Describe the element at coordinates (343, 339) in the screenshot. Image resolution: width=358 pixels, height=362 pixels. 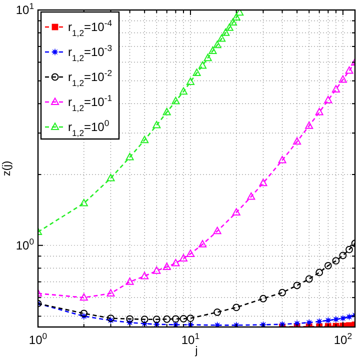
I see `x-tick-label: 10$^{2}$` at that location.